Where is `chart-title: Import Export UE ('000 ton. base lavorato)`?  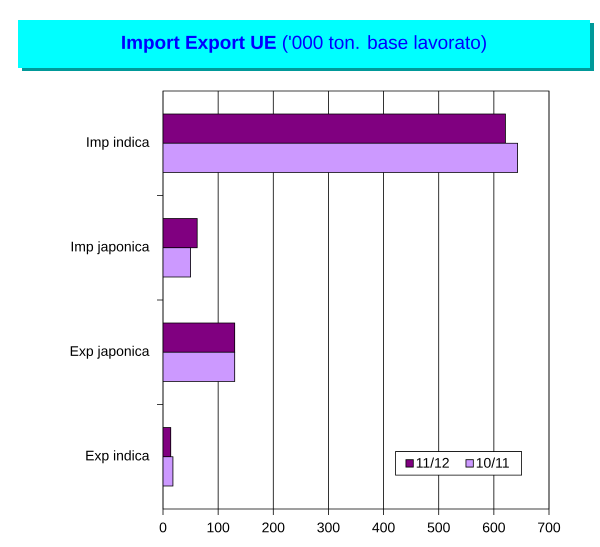
chart-title: Import Export UE ('000 ton. base lavorato) is located at coordinates (304, 44).